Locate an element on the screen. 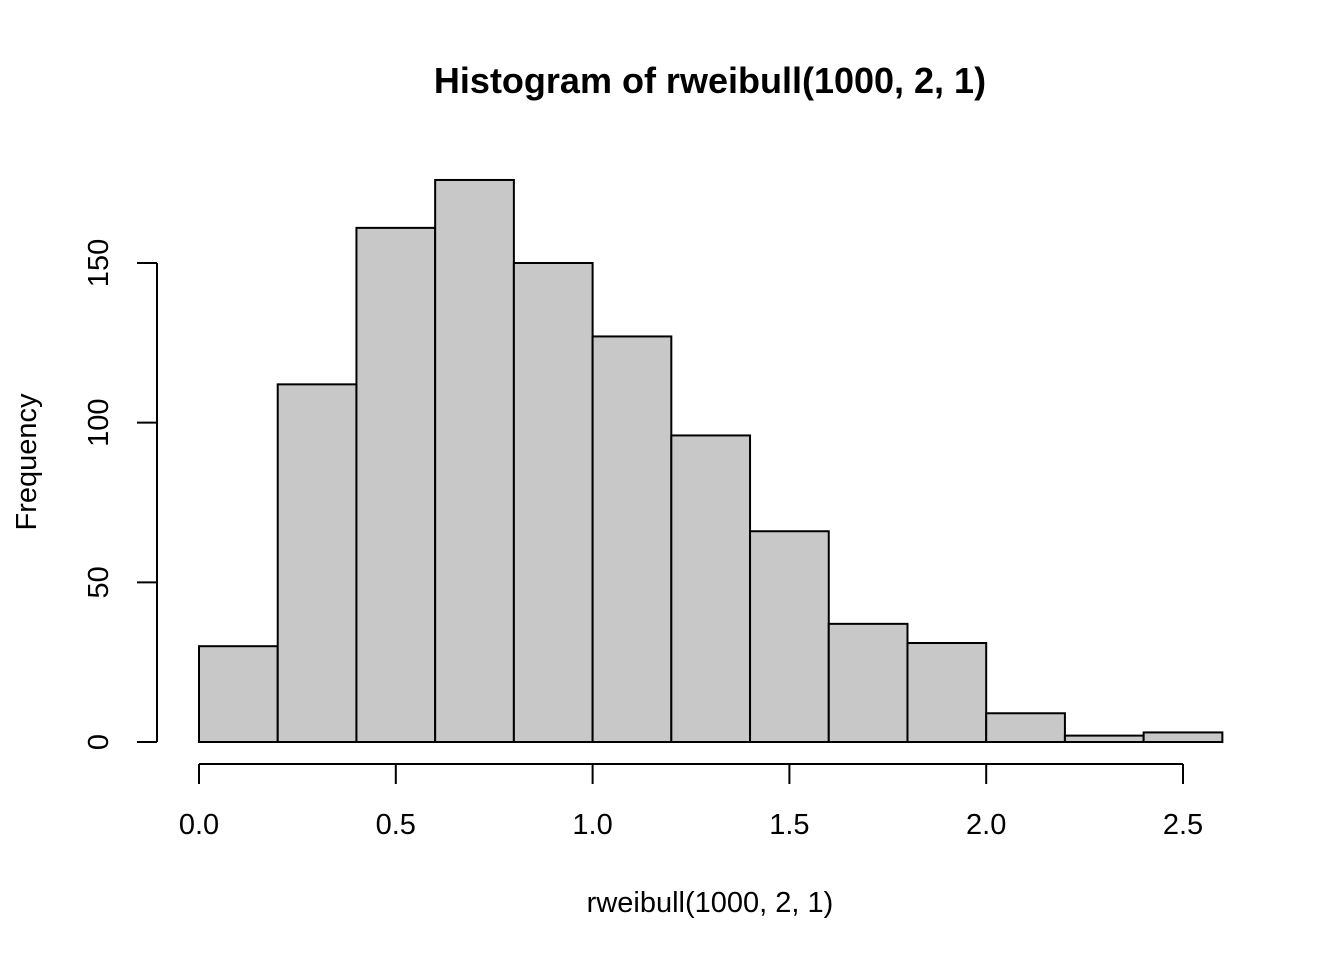 This screenshot has height=960, width=1344. y-axis: 0 50 100 150 is located at coordinates (120, 494).